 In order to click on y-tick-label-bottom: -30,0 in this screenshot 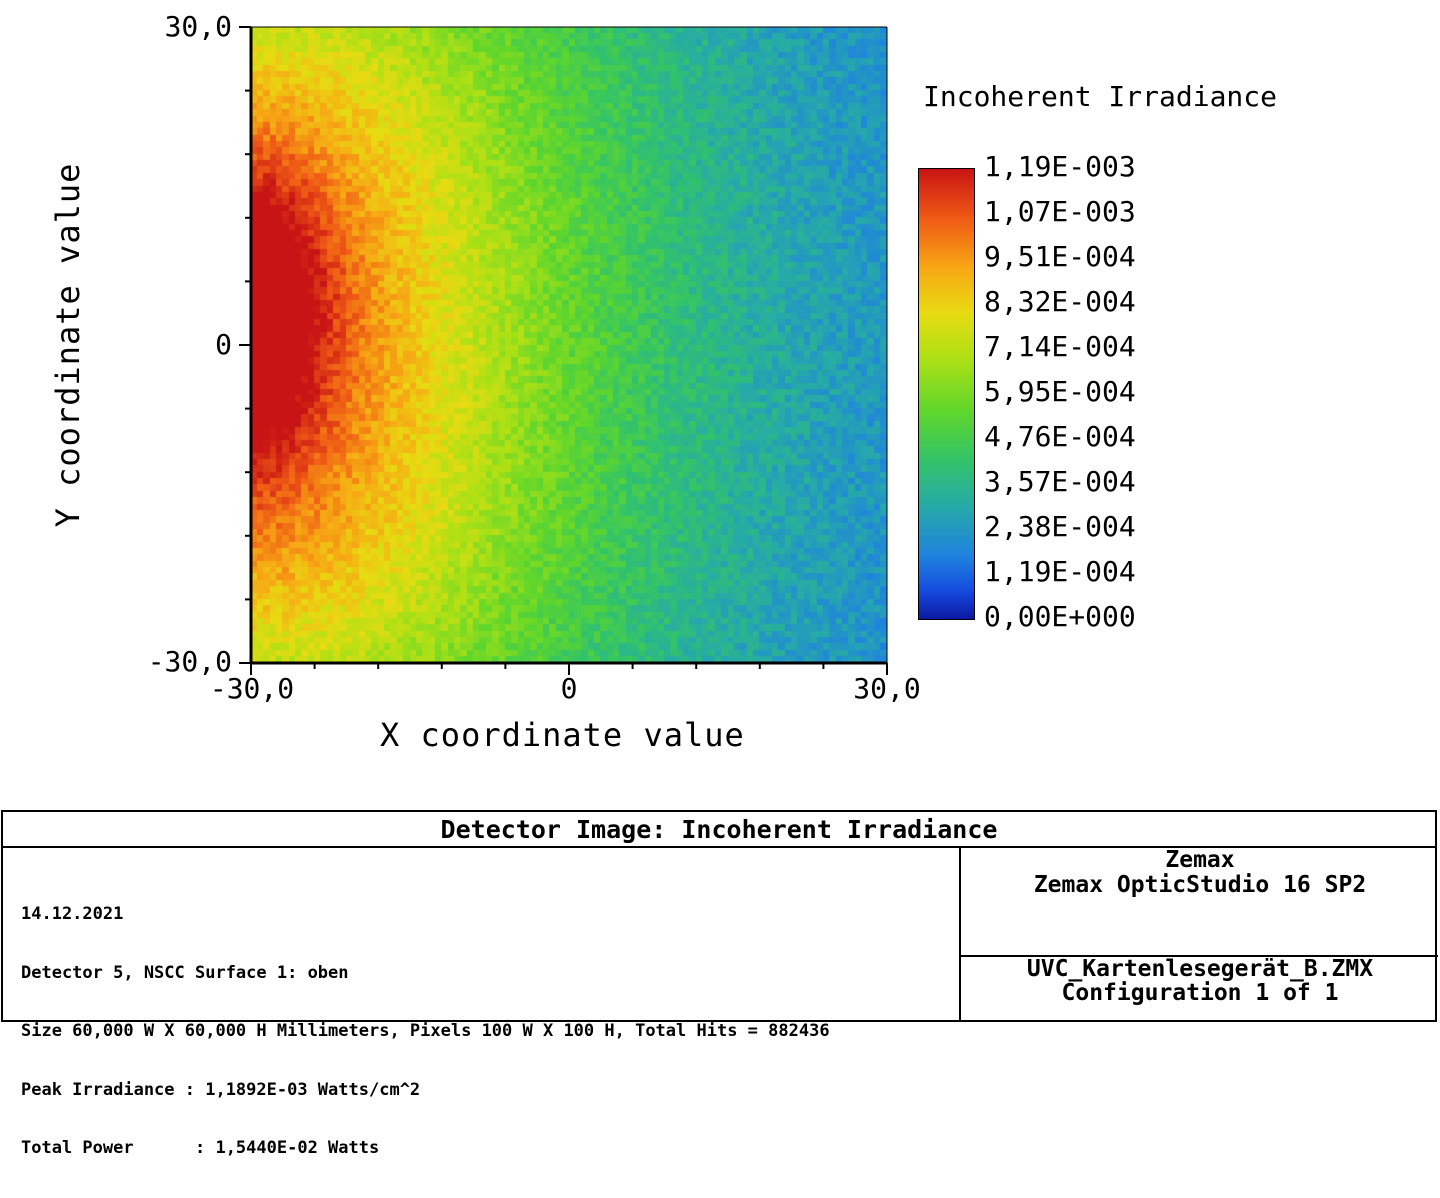, I will do `click(189, 661)`.